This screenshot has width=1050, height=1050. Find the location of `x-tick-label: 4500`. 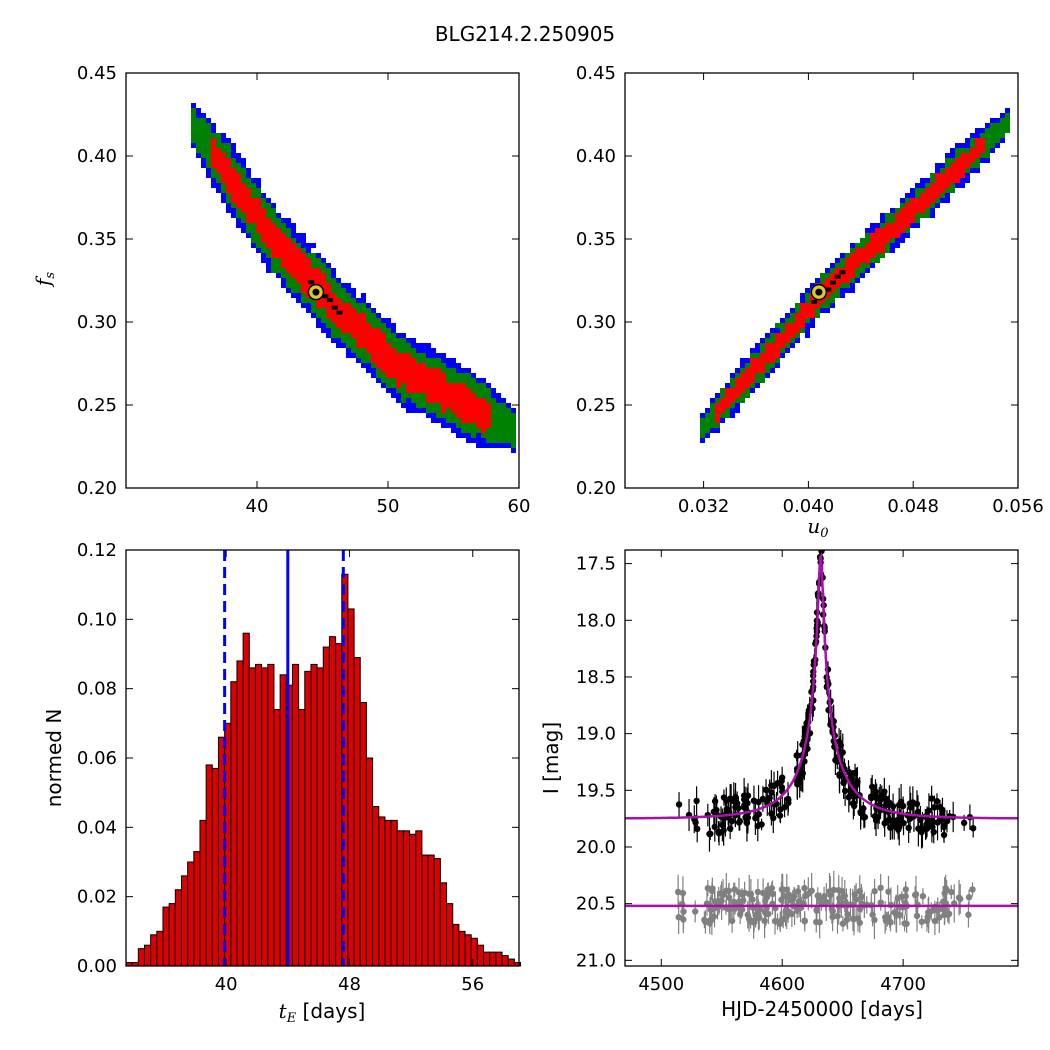

x-tick-label: 4500 is located at coordinates (661, 984).